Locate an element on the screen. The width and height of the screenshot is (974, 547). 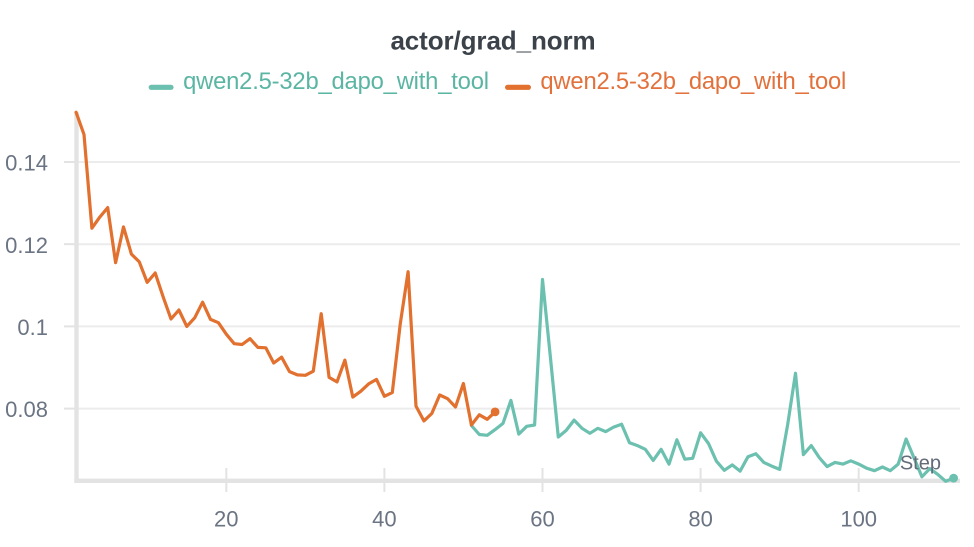
svg-text: Step is located at coordinates (920, 464).